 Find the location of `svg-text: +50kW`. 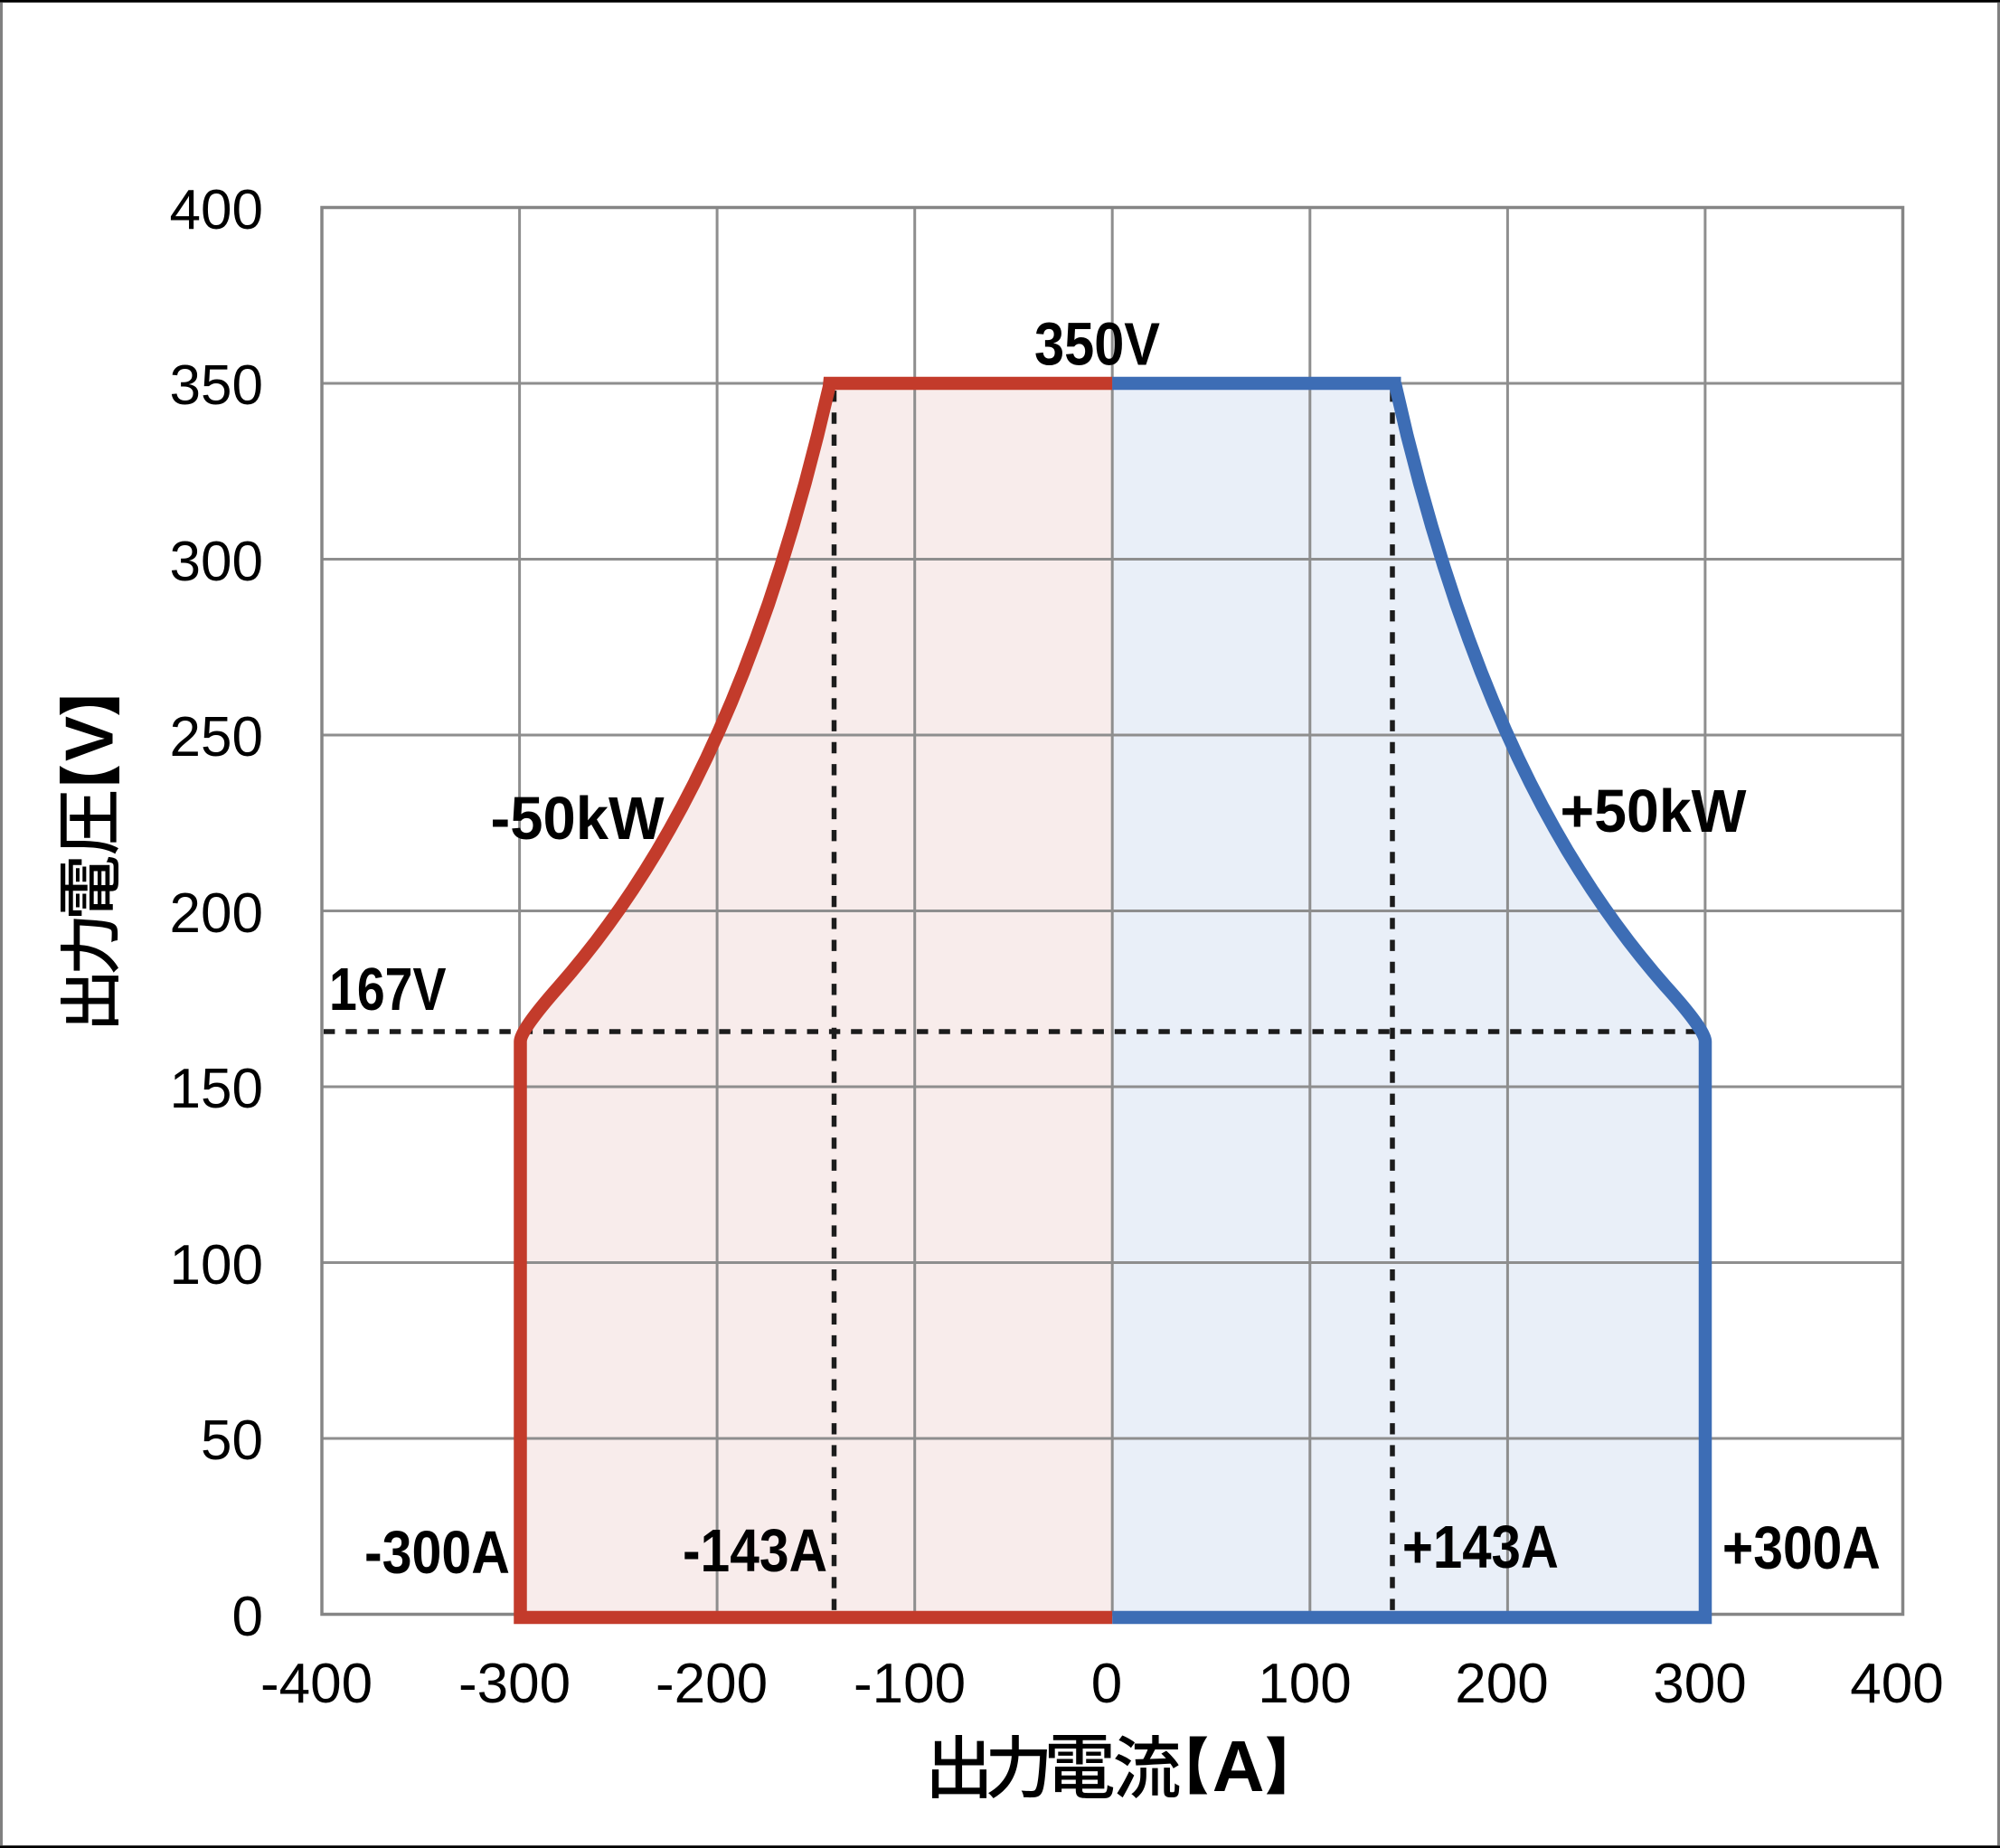

svg-text: +50kW is located at coordinates (1655, 811).